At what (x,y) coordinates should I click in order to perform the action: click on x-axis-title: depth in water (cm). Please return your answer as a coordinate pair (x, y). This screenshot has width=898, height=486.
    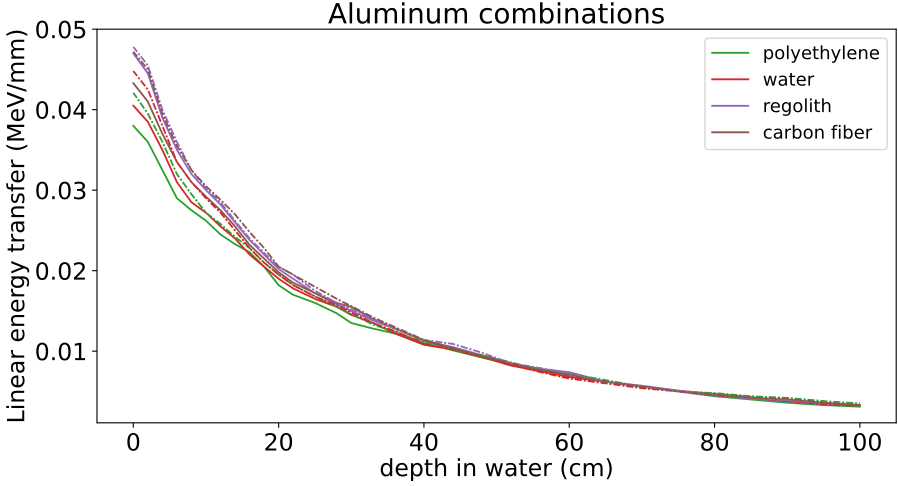
    Looking at the image, I should click on (496, 470).